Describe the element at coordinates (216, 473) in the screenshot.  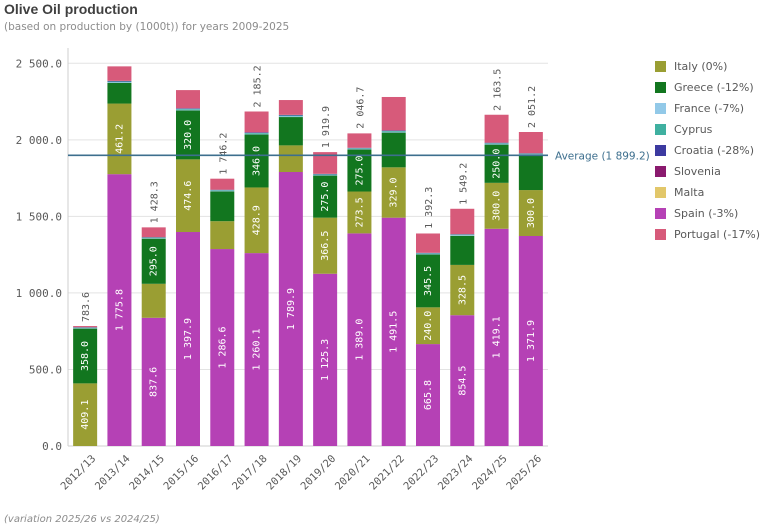
I see `x-tick-label: 2016/17` at that location.